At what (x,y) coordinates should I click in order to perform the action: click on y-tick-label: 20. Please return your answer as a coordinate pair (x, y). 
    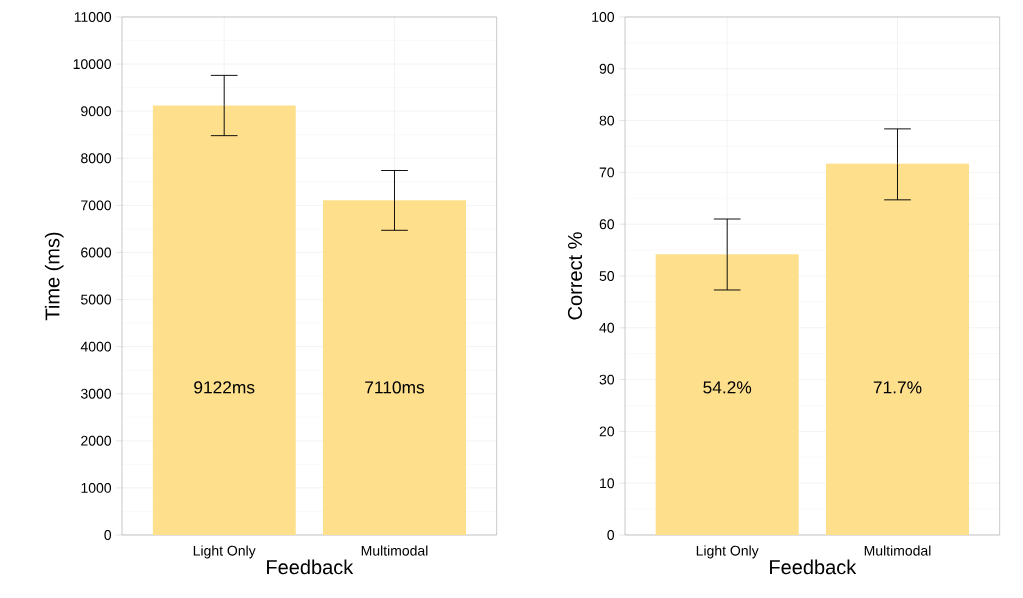
    Looking at the image, I should click on (607, 431).